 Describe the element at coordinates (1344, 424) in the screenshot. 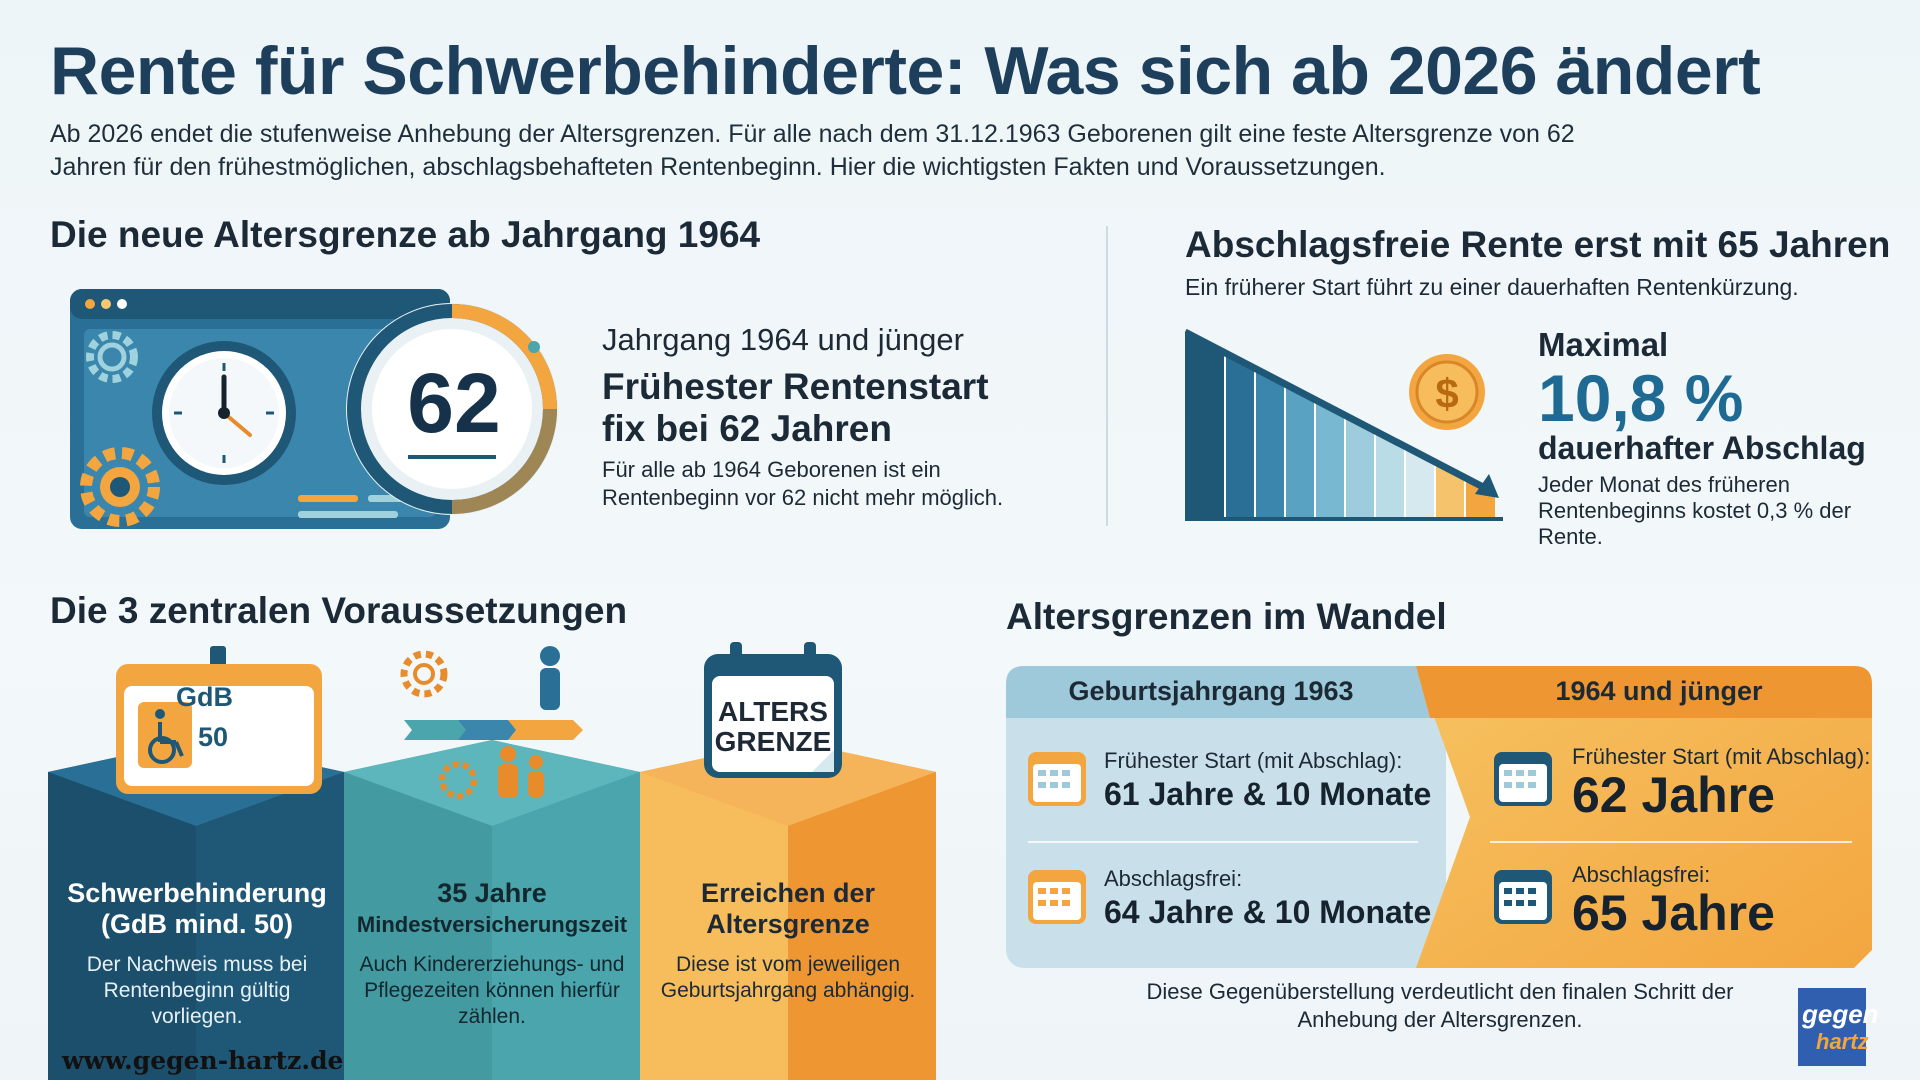

I see `deduction-descending-graphic` at that location.